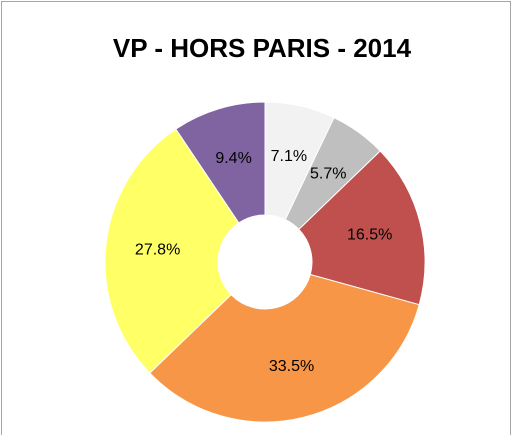  What do you see at coordinates (291, 366) in the screenshot?
I see `data-label: 33.5%` at bounding box center [291, 366].